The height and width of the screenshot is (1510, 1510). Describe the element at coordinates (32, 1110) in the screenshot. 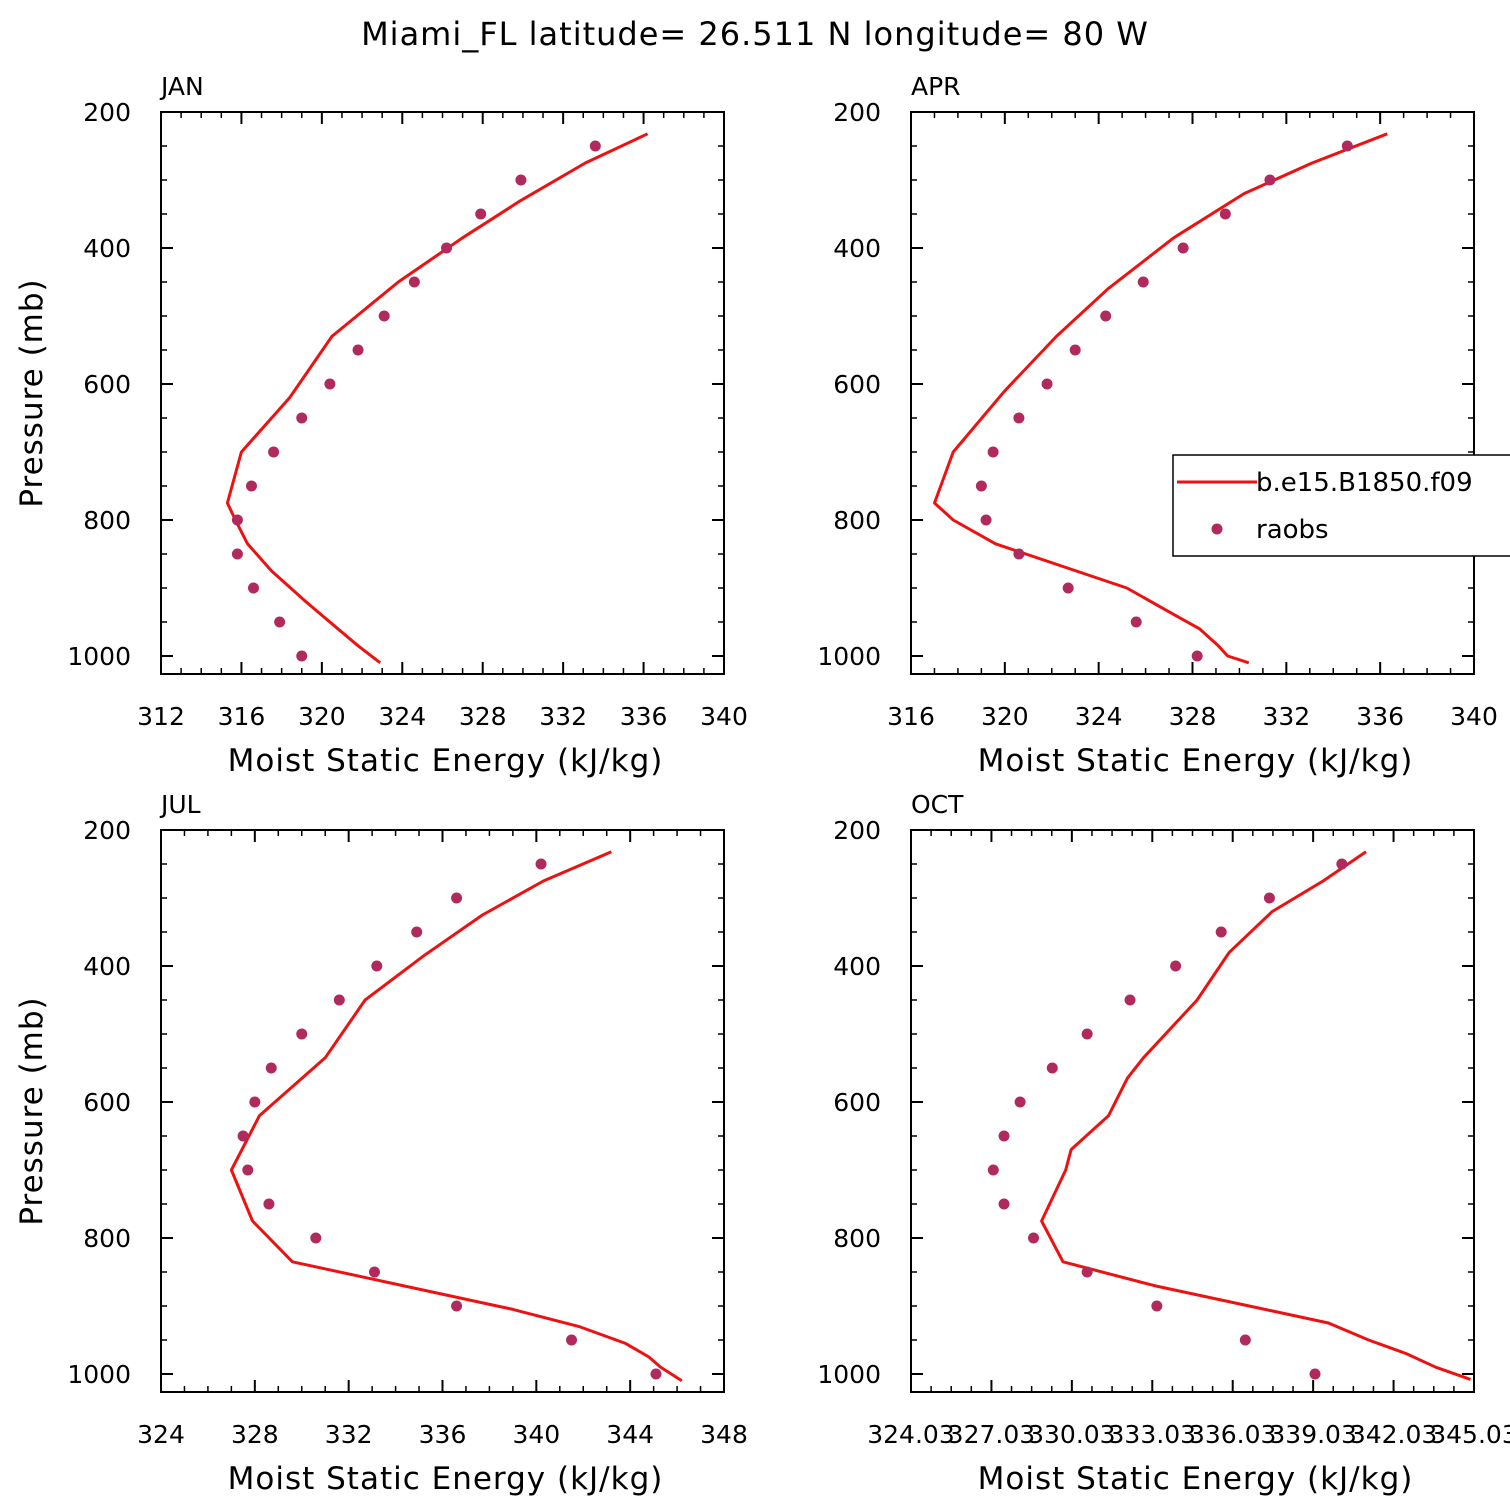

I see `y-axis-label: Pressure (mb)` at that location.